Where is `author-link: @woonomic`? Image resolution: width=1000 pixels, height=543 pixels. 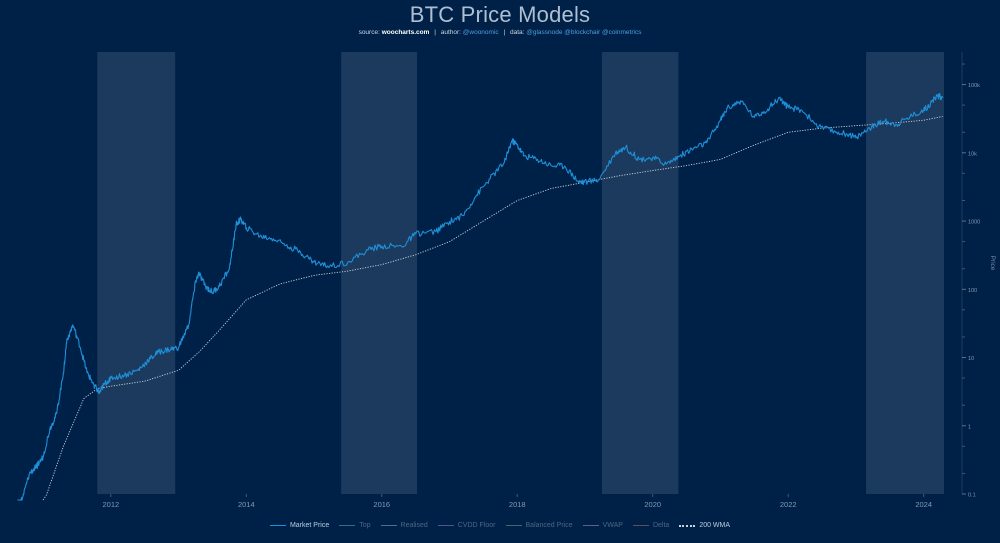
author-link: @woonomic is located at coordinates (480, 32).